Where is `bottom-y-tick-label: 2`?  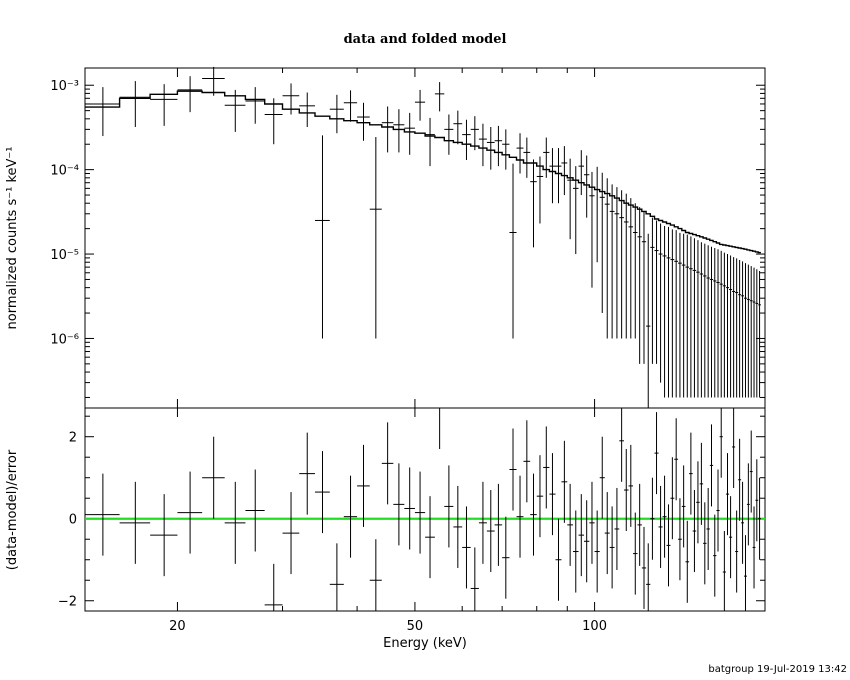 bottom-y-tick-label: 2 is located at coordinates (73, 438).